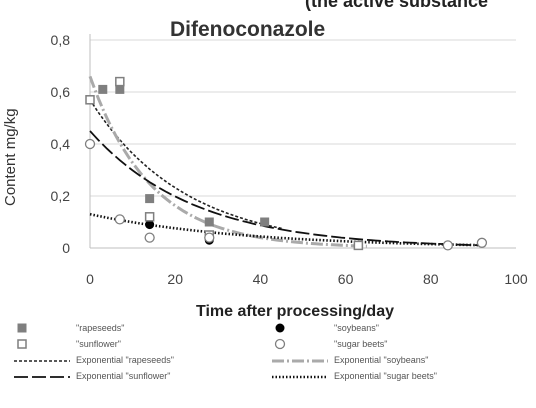  What do you see at coordinates (381, 360) in the screenshot?
I see `legend-label-5: Exponential "soybeans"` at bounding box center [381, 360].